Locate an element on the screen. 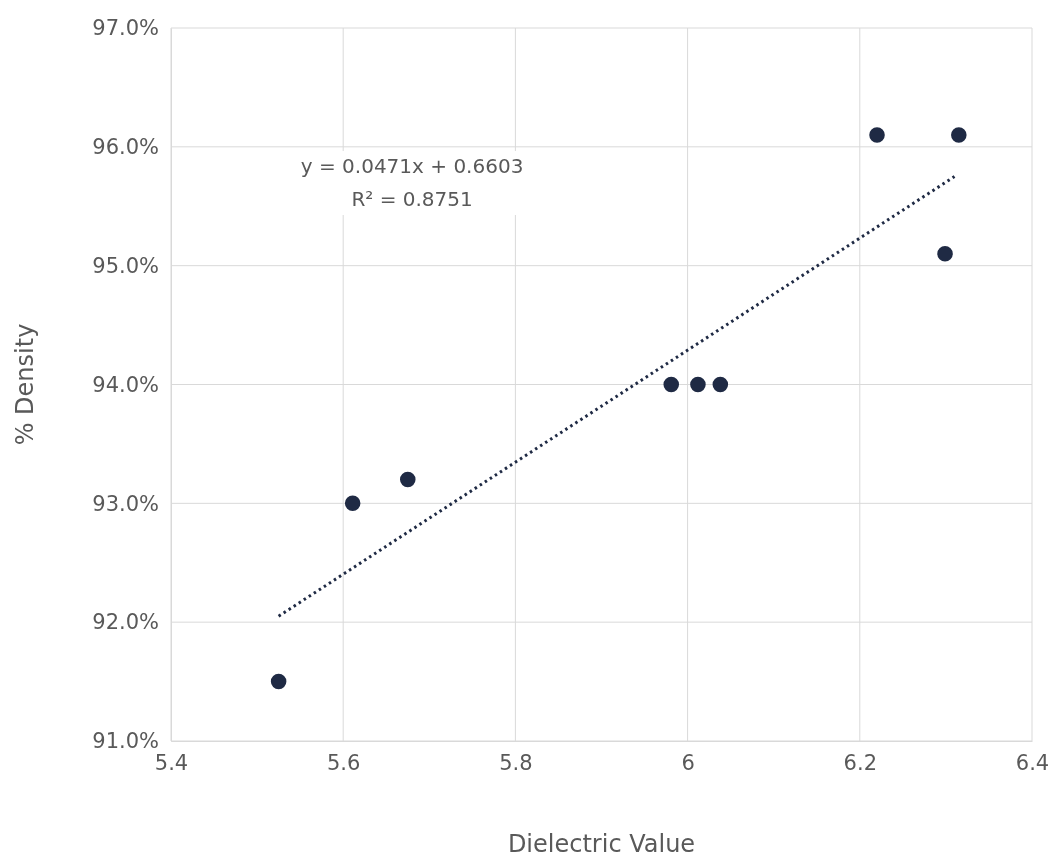 This screenshot has width=1063, height=861. x-axis-title: Dielectric Value is located at coordinates (601, 844).